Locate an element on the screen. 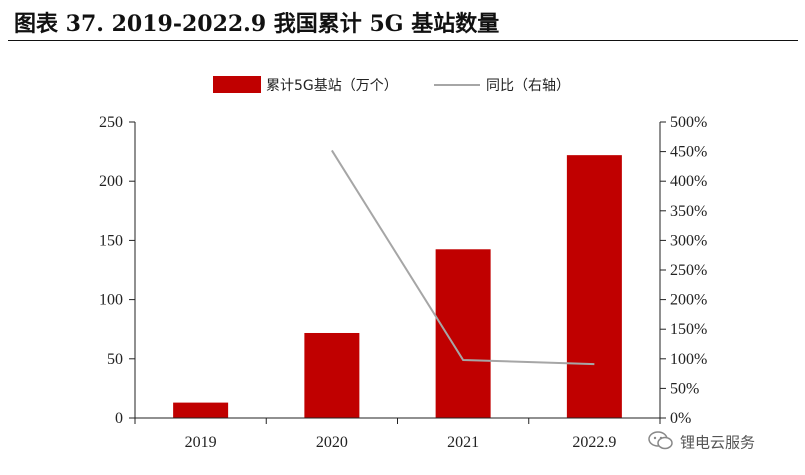 The image size is (805, 475). legend-label-bar: 累计5G基站（万个） is located at coordinates (332, 85).